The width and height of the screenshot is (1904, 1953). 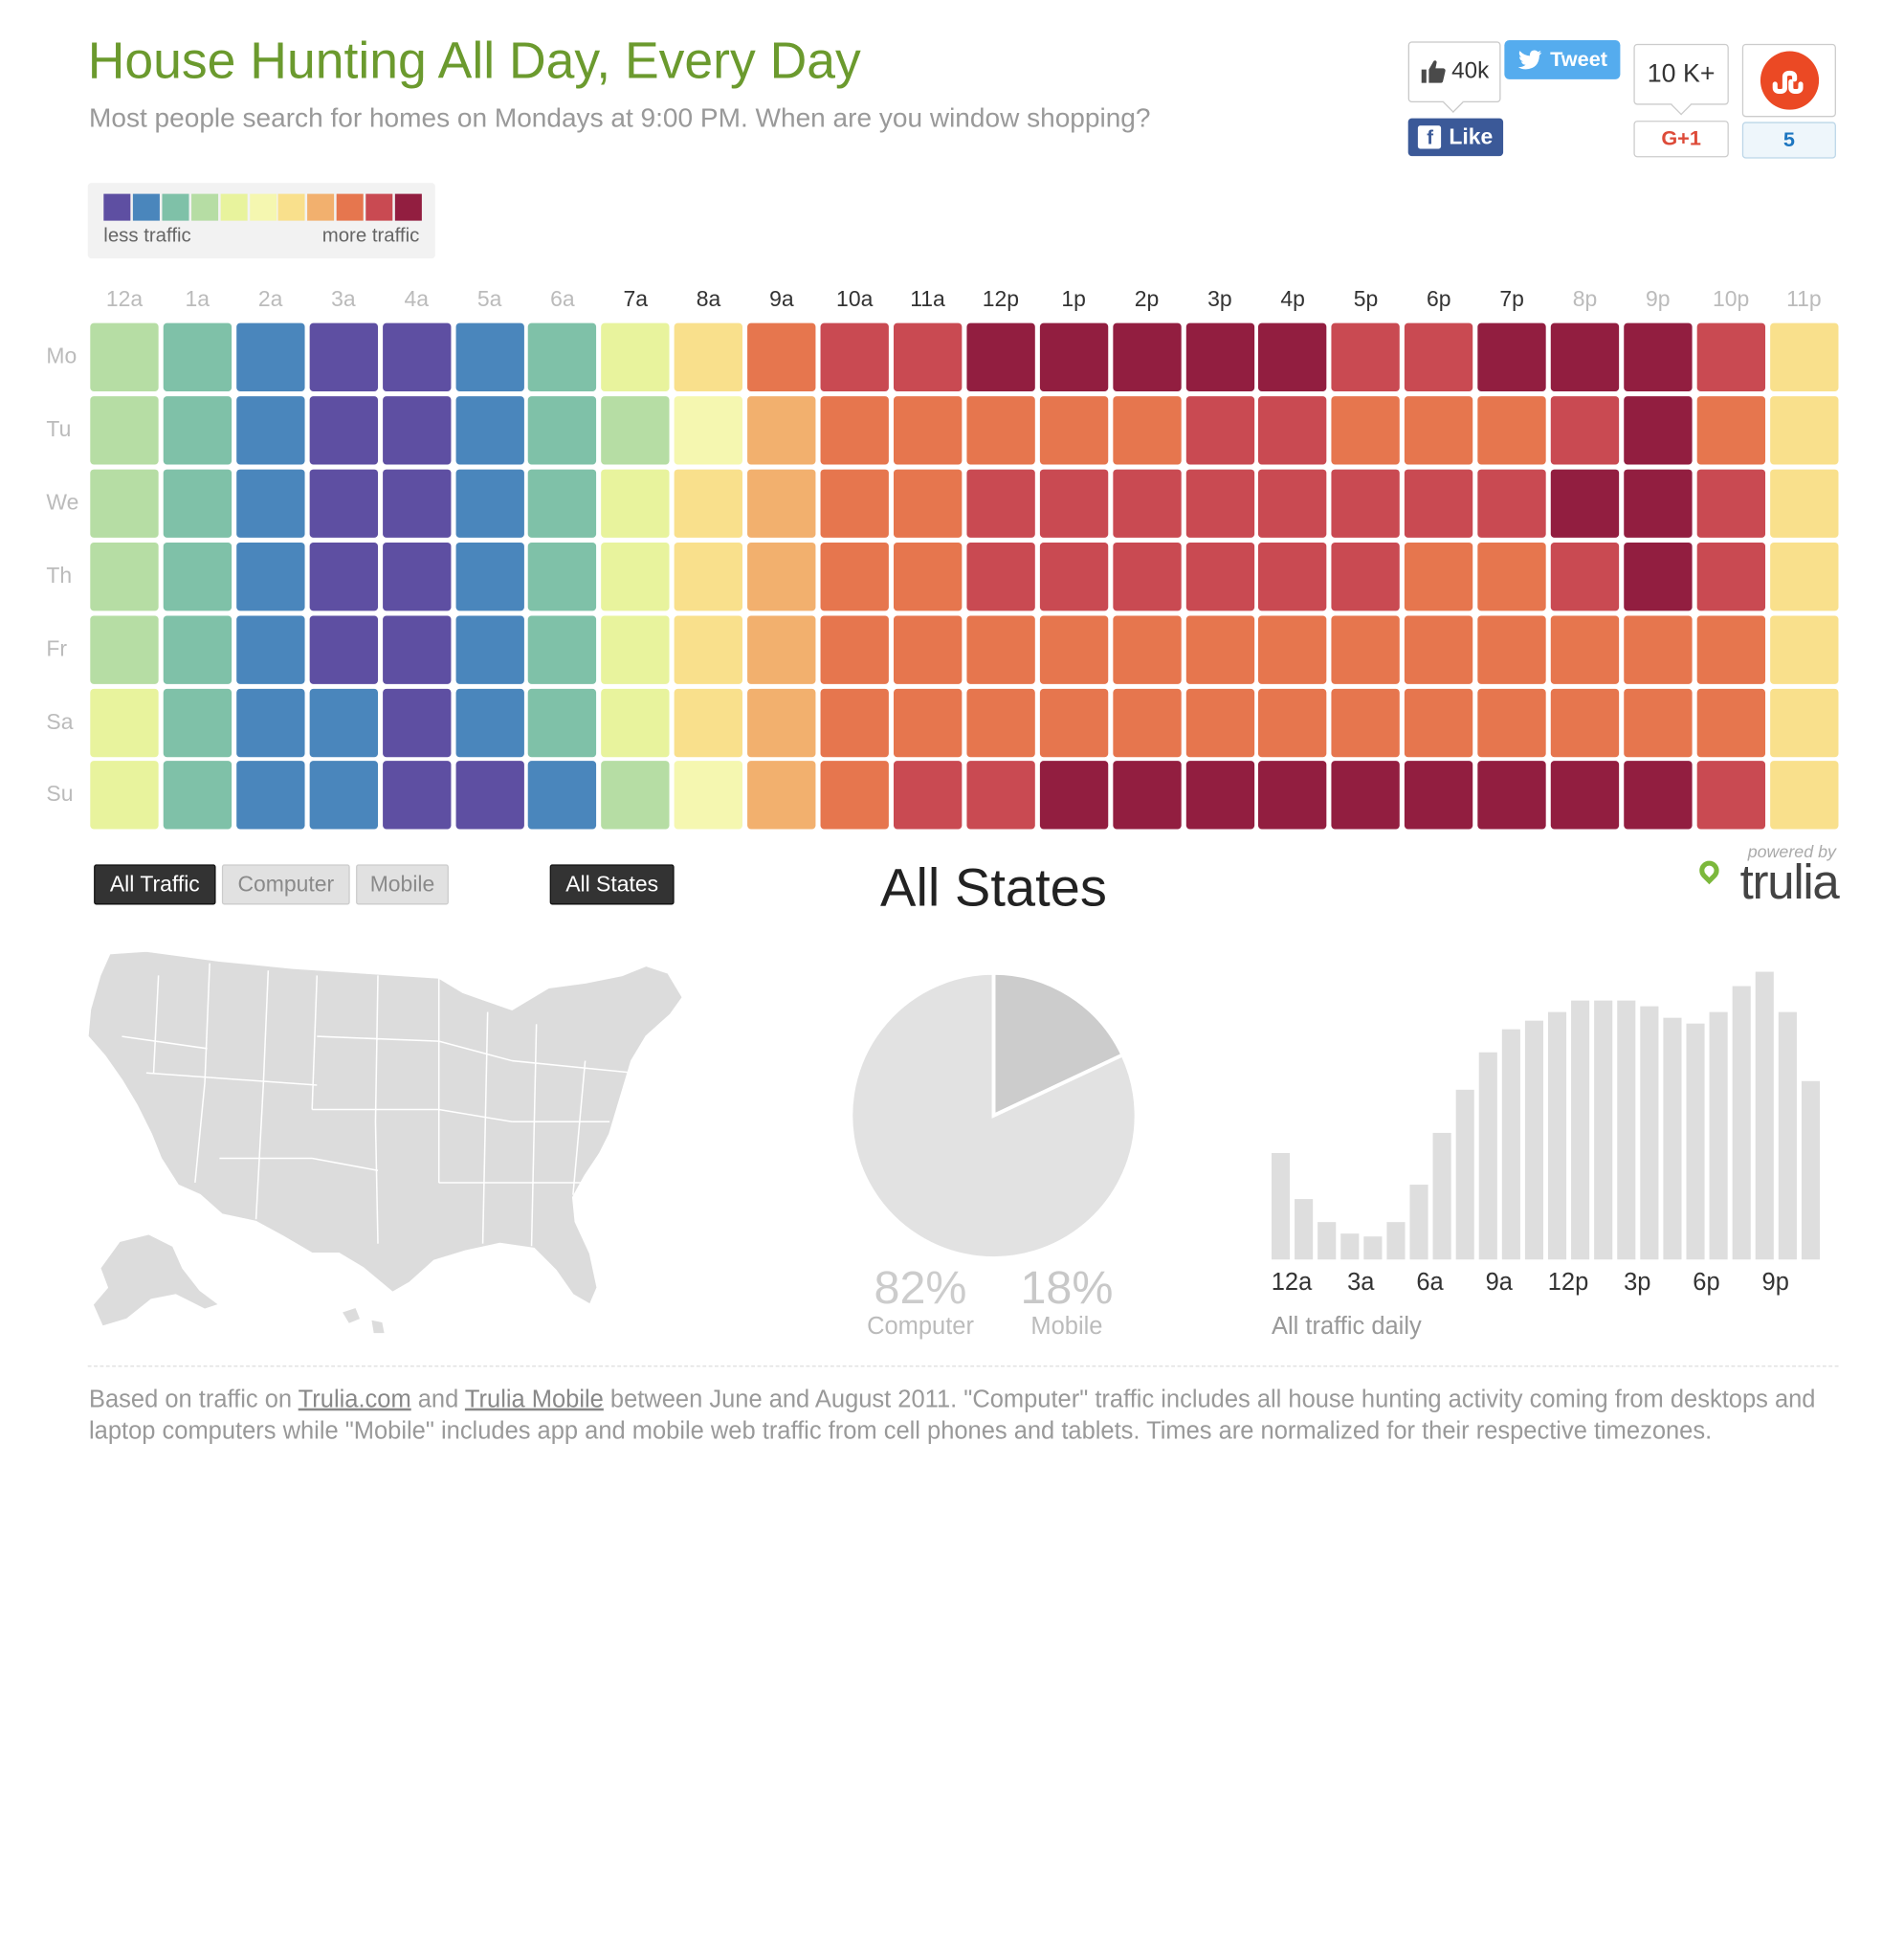 What do you see at coordinates (1788, 80) in the screenshot?
I see `stumbleupon-button` at bounding box center [1788, 80].